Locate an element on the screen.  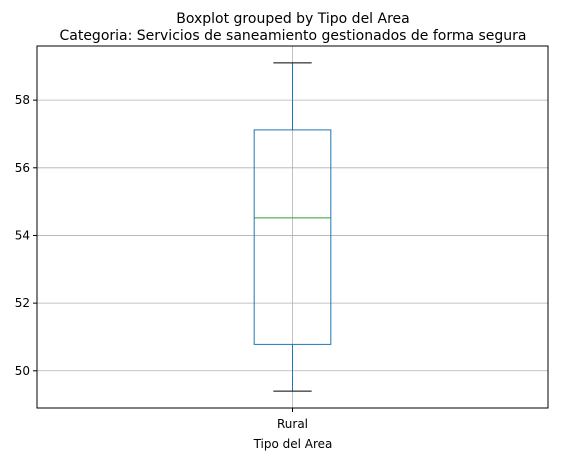
y-tick-label: 52 is located at coordinates (22, 303).